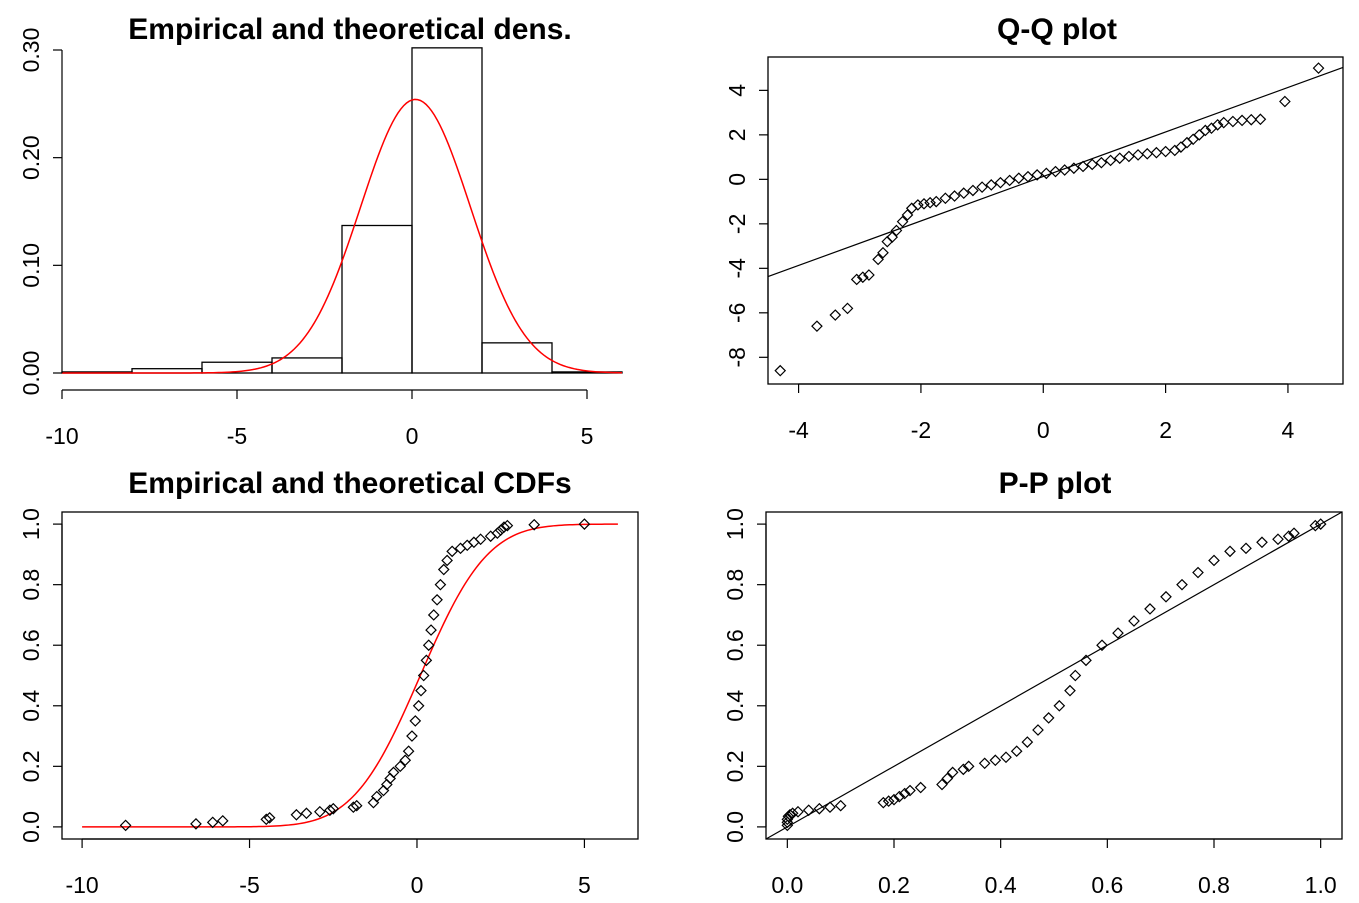 The image size is (1359, 903). I want to click on y-tick-label: 0.30, so click(31, 50).